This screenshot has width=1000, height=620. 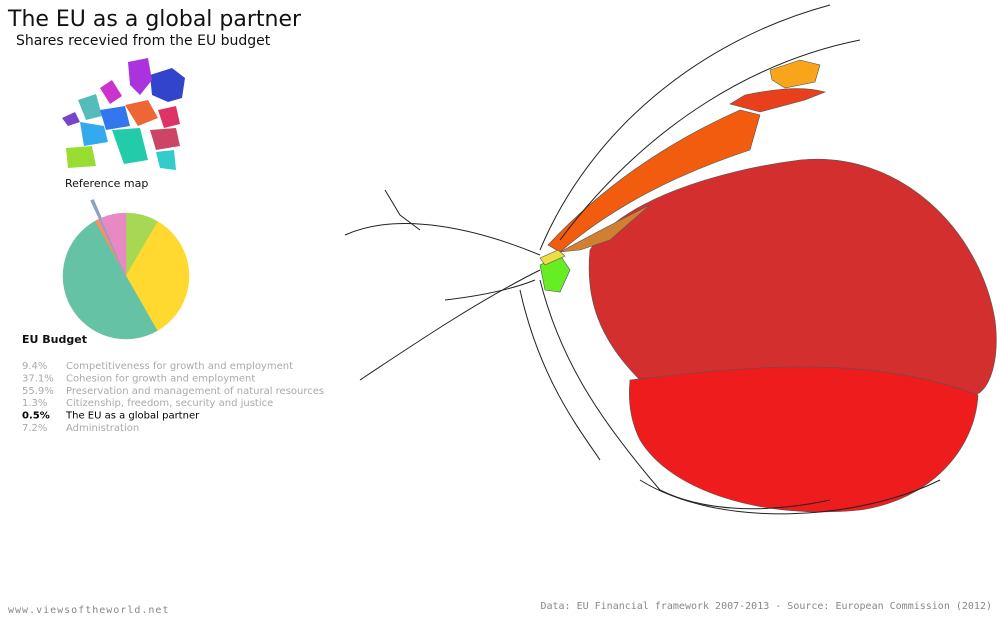 I want to click on pie-title: EU Budget, so click(x=54, y=339).